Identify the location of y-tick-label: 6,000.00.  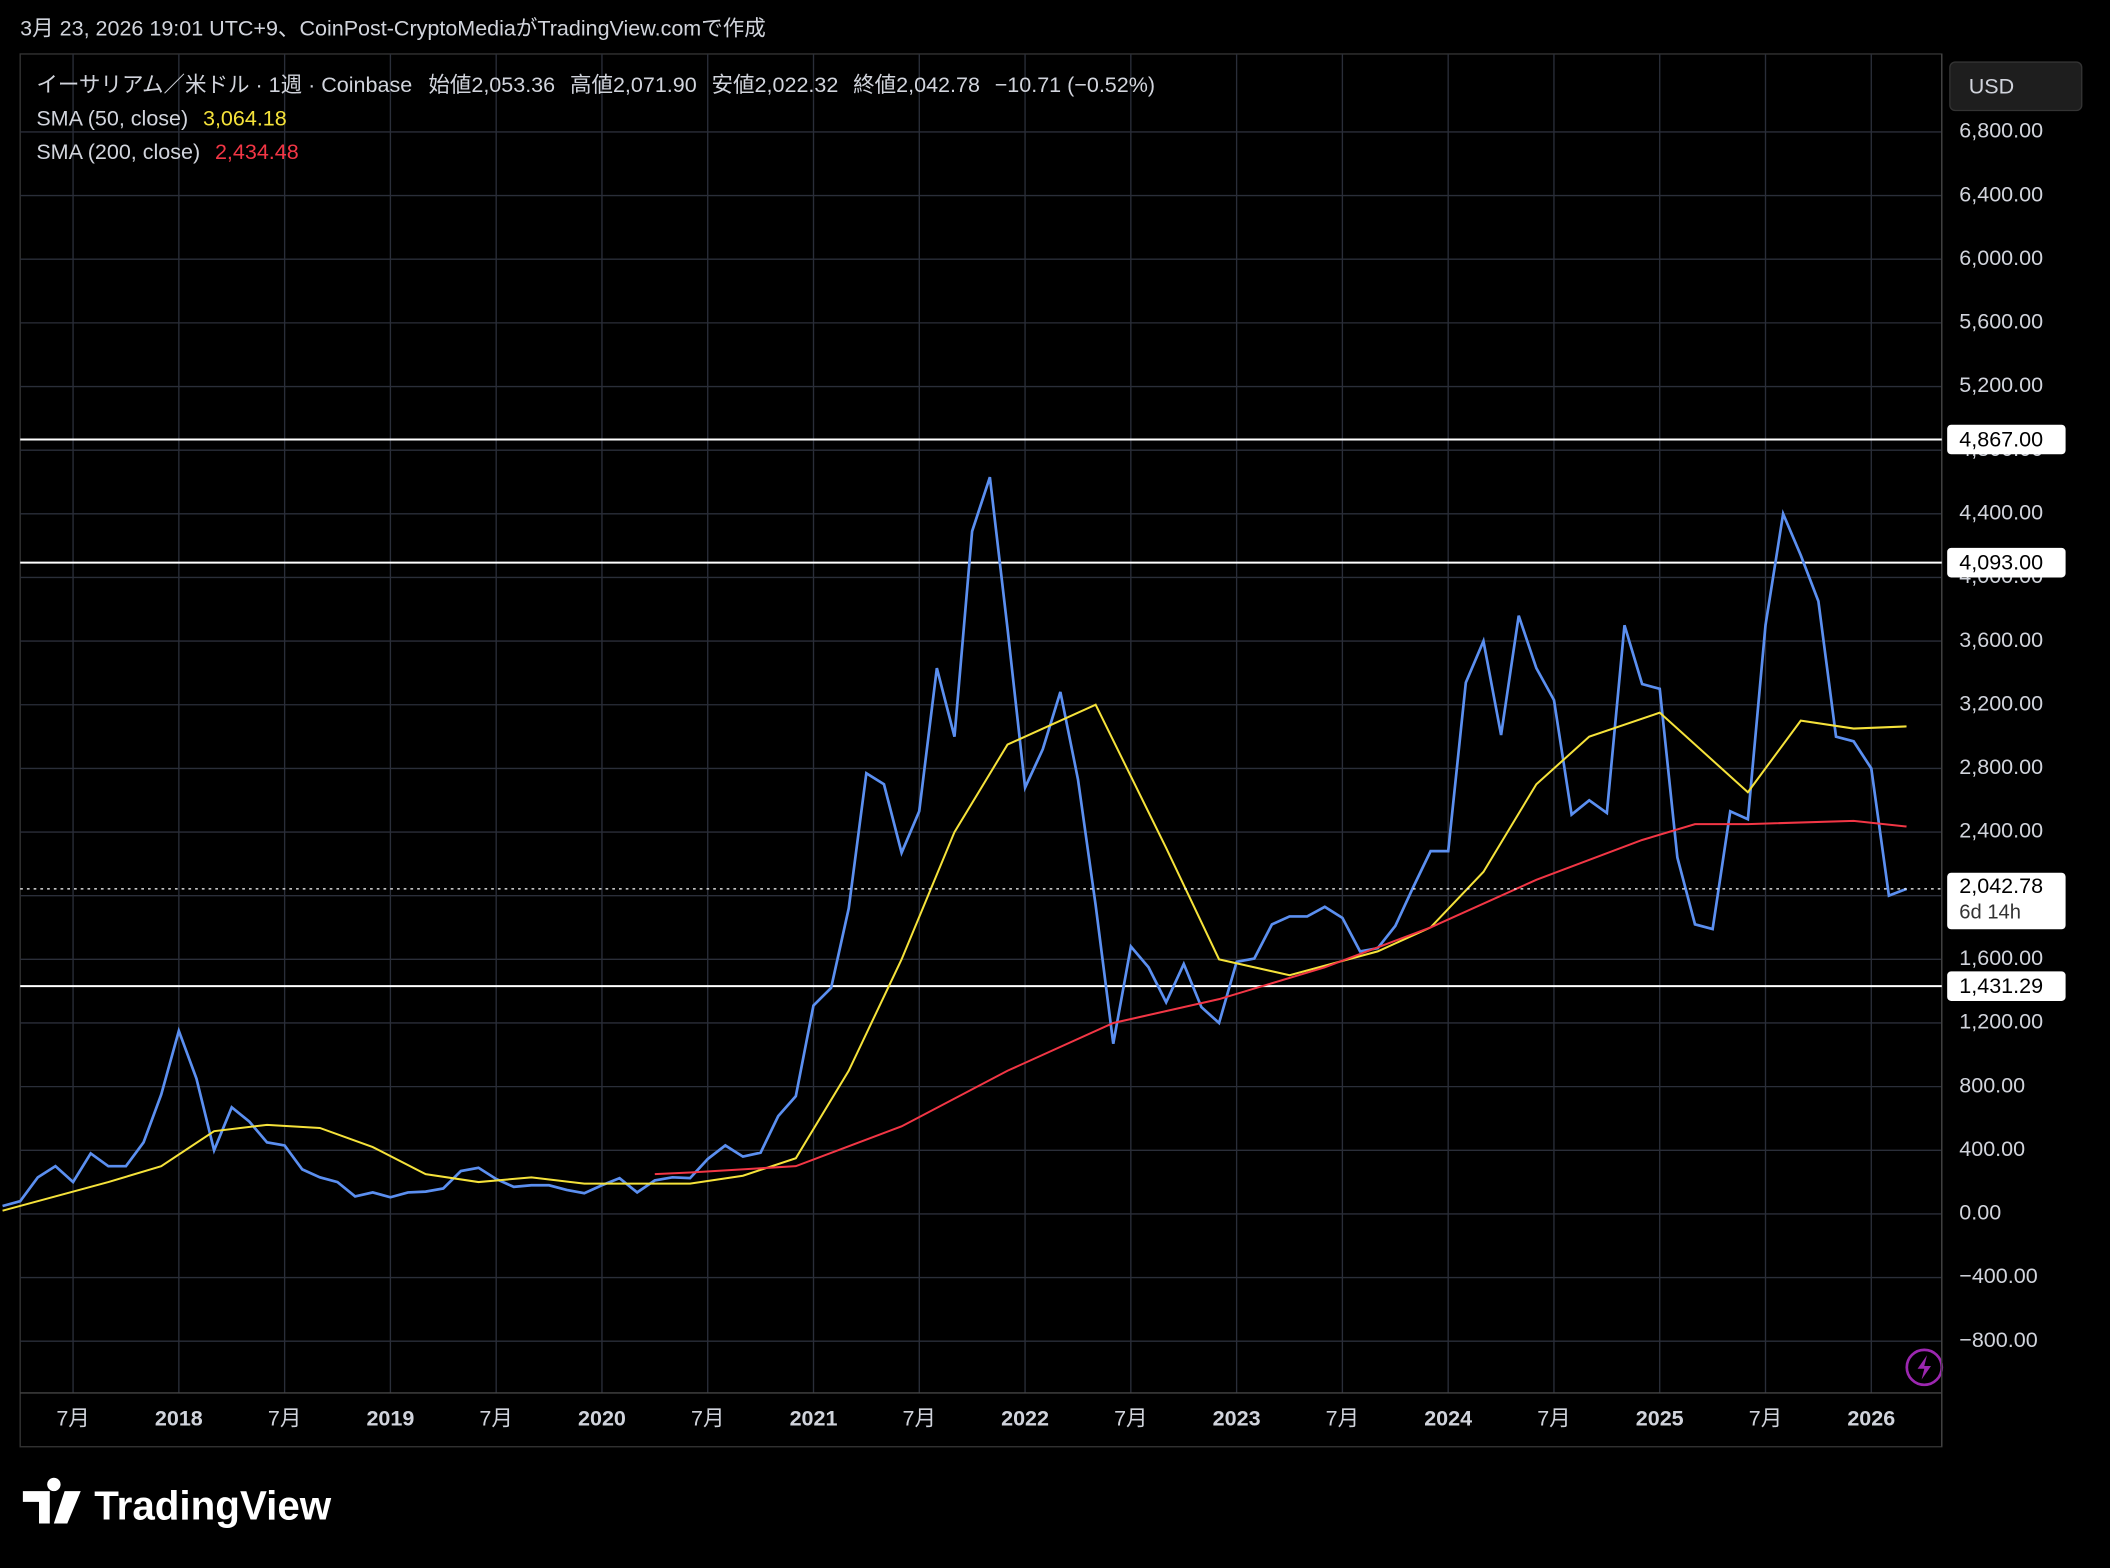
(2001, 258).